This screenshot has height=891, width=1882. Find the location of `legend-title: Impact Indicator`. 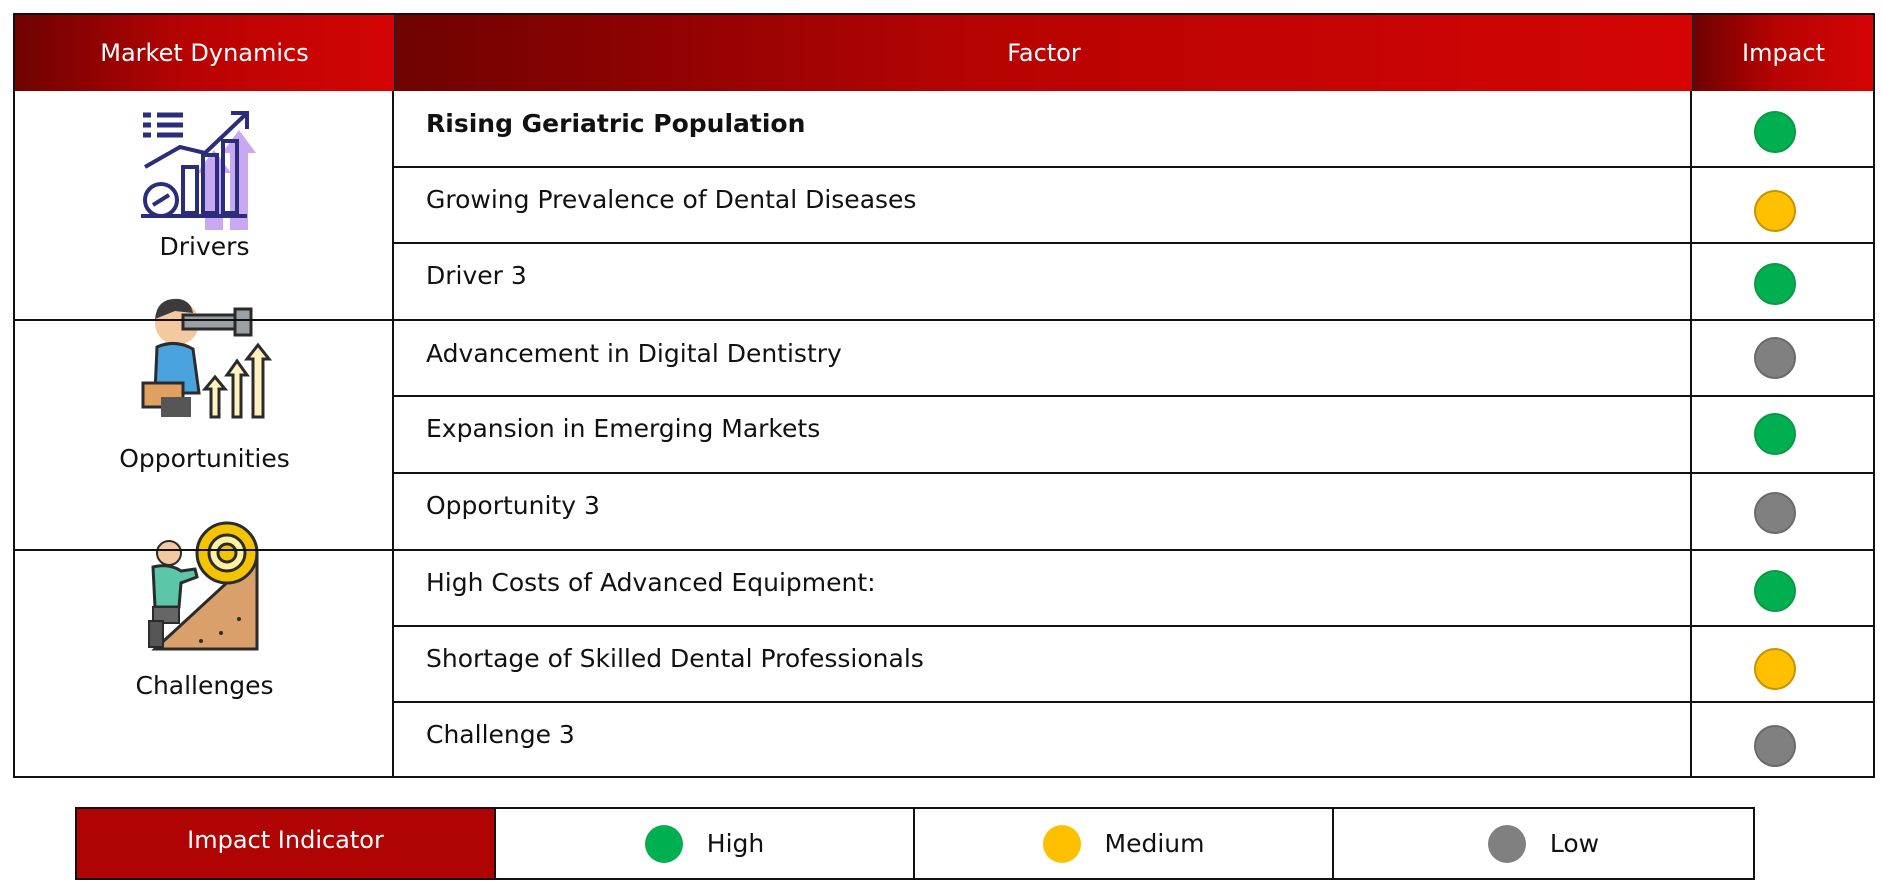

legend-title: Impact Indicator is located at coordinates (286, 843).